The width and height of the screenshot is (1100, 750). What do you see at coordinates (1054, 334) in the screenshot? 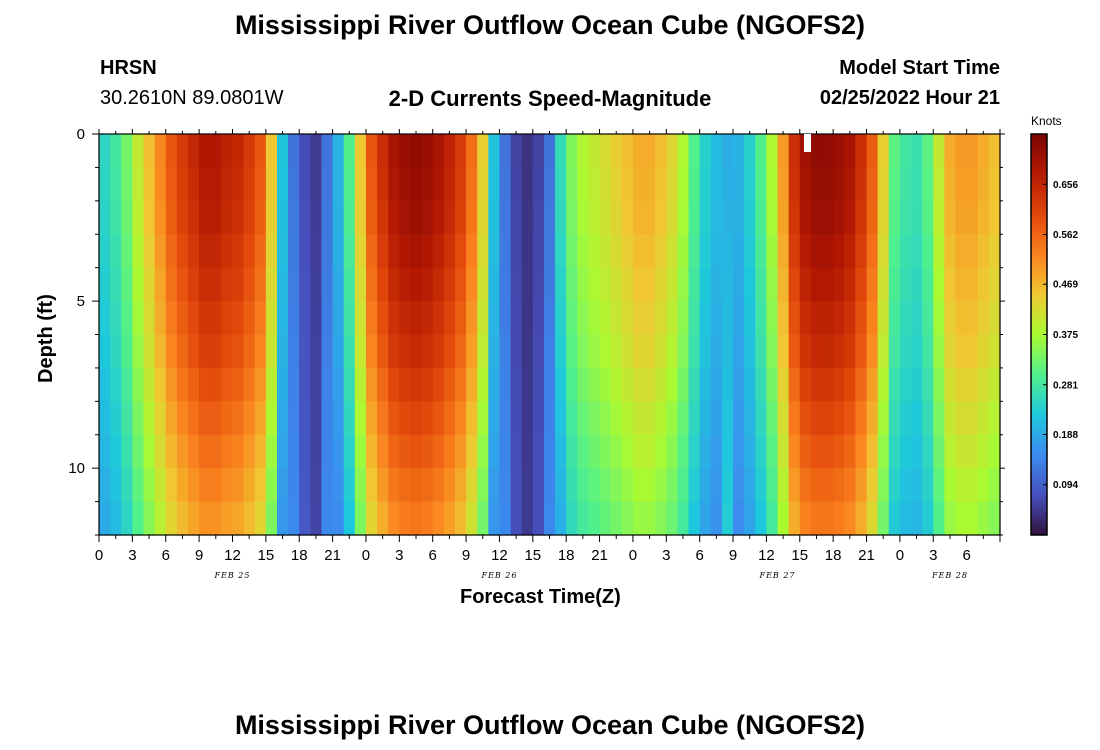
I see `colorbar: 0.656 0.562 0.469 0.375 0.281 0.188 0.094` at bounding box center [1054, 334].